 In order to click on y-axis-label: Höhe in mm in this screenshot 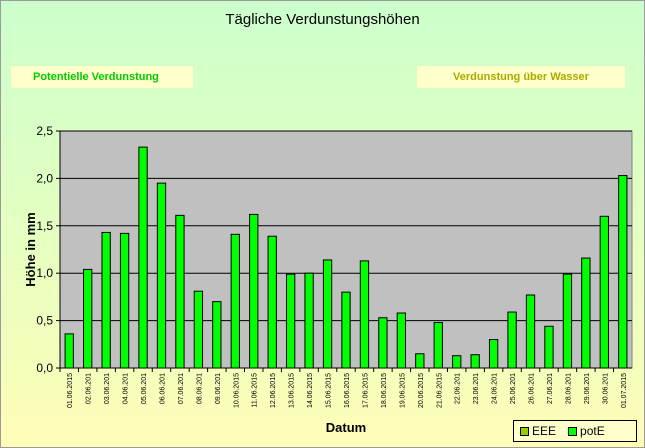, I will do `click(30, 249)`.